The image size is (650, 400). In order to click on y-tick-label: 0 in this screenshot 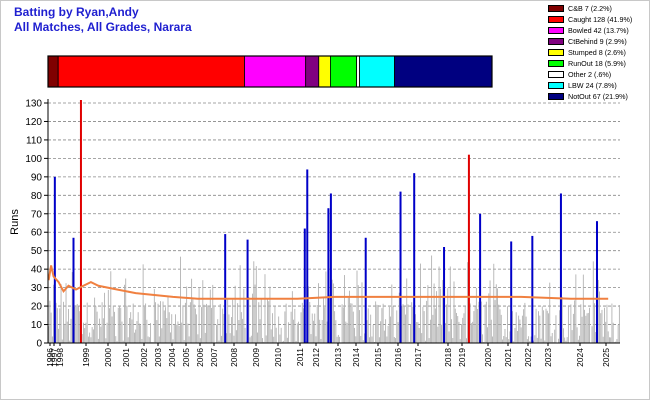, I will do `click(39, 344)`.